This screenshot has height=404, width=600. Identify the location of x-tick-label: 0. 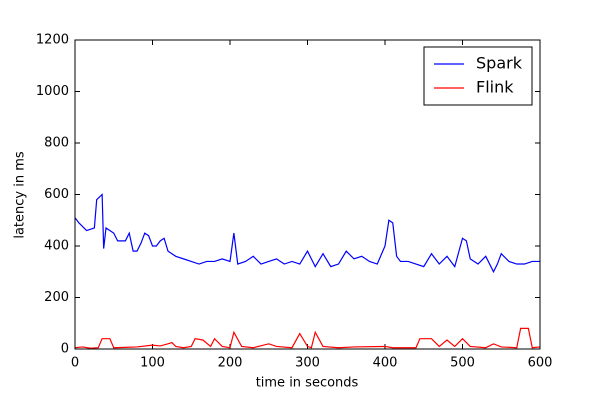
(75, 363).